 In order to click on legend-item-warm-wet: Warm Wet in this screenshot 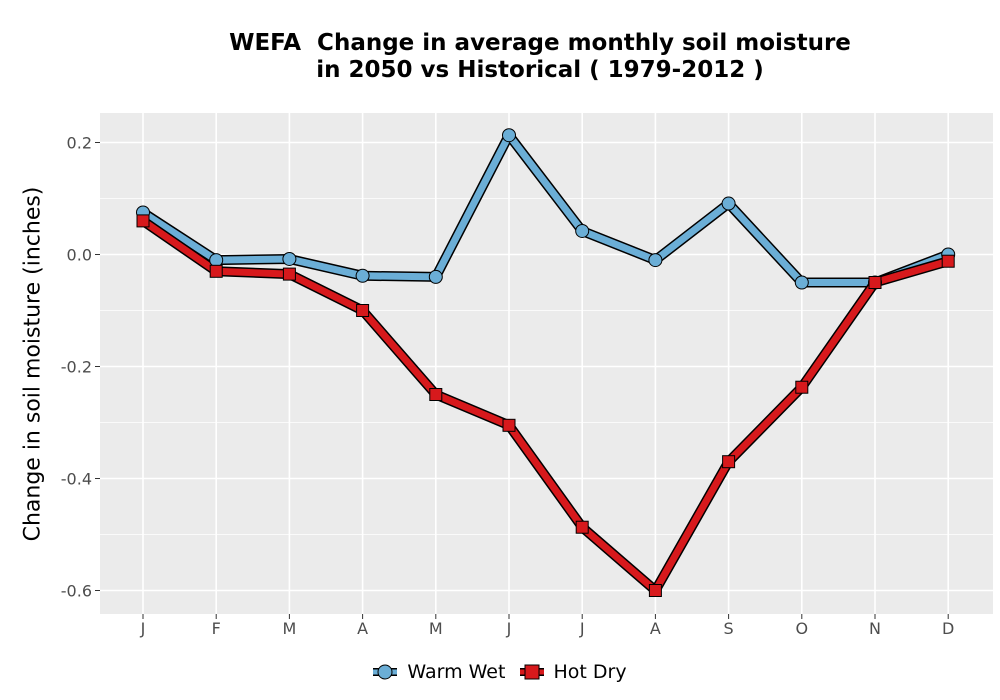, I will do `click(439, 672)`.